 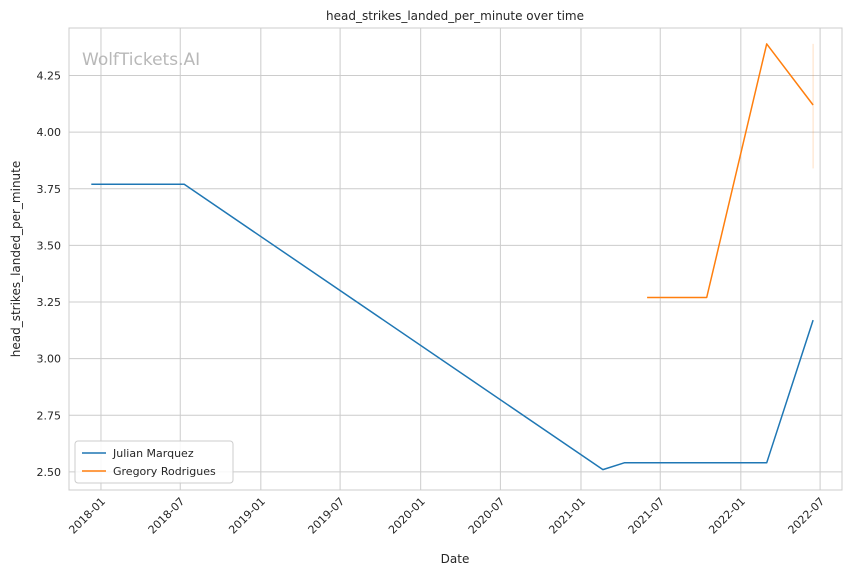 What do you see at coordinates (49, 189) in the screenshot?
I see `y-tick-label: 3.75` at bounding box center [49, 189].